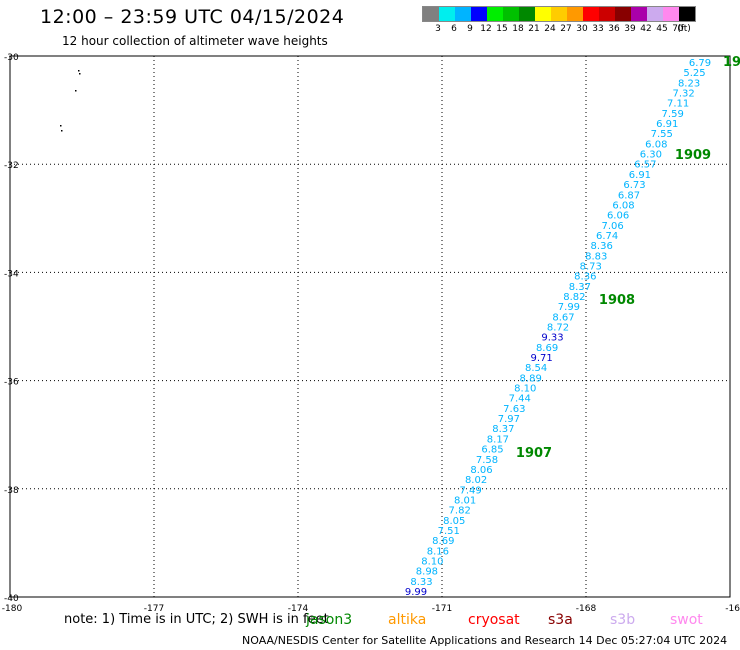 This screenshot has width=740, height=650. Describe the element at coordinates (12, 609) in the screenshot. I see `lon-tick-label: -180` at that location.